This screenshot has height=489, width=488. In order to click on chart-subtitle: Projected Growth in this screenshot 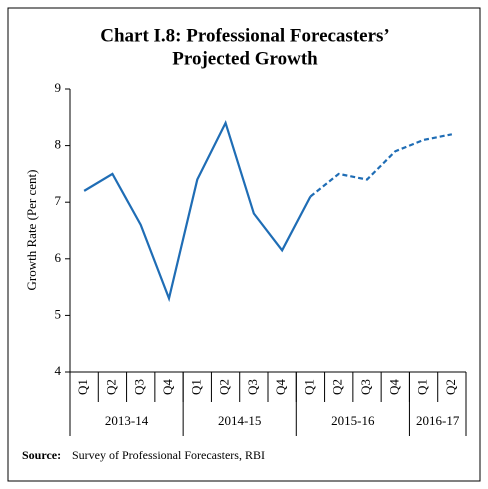, I will do `click(245, 58)`.